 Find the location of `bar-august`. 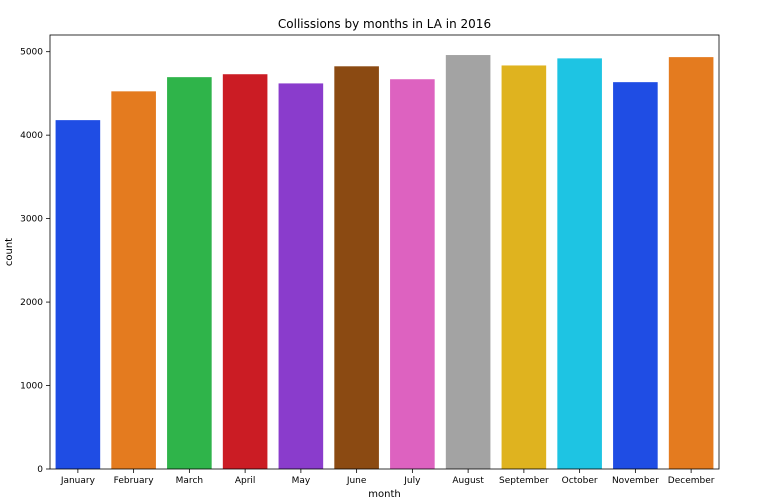

bar-august is located at coordinates (468, 262).